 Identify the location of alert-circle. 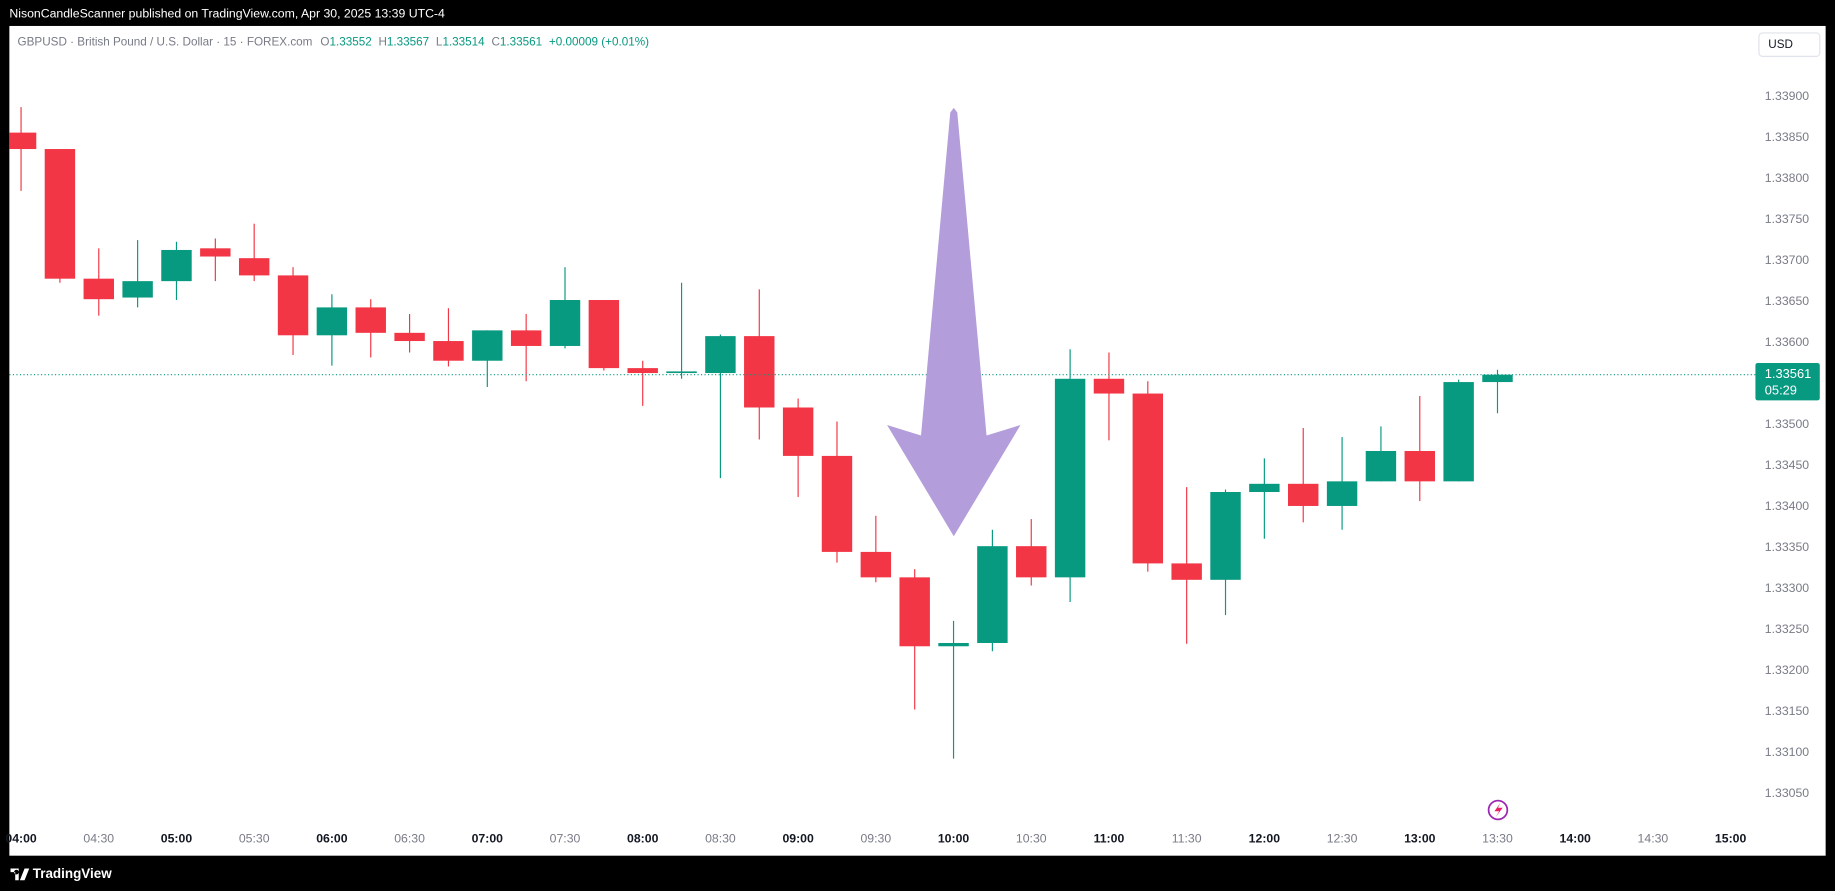
(1498, 810).